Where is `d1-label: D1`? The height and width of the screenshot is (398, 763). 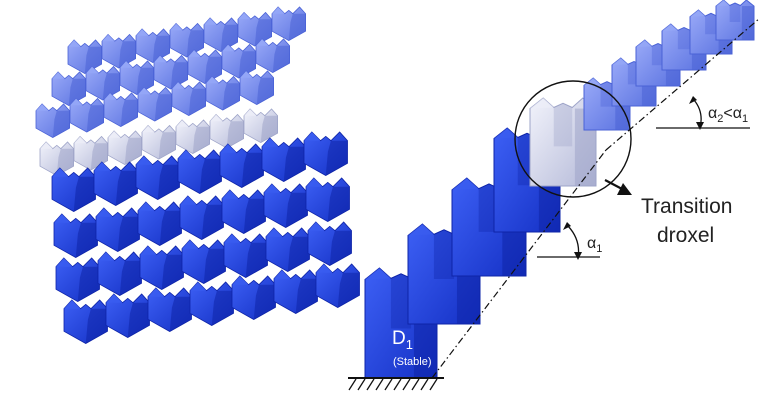
d1-label: D1 is located at coordinates (402, 340).